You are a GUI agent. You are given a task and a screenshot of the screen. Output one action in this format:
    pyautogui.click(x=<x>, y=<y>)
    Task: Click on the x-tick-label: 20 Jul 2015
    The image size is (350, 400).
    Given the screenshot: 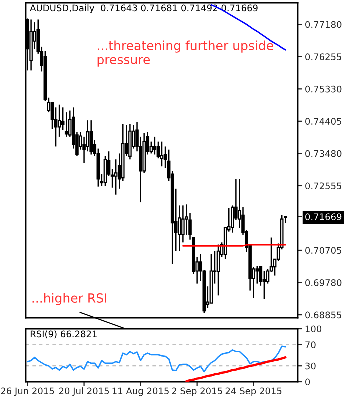 What is the action you would take?
    pyautogui.click(x=84, y=392)
    